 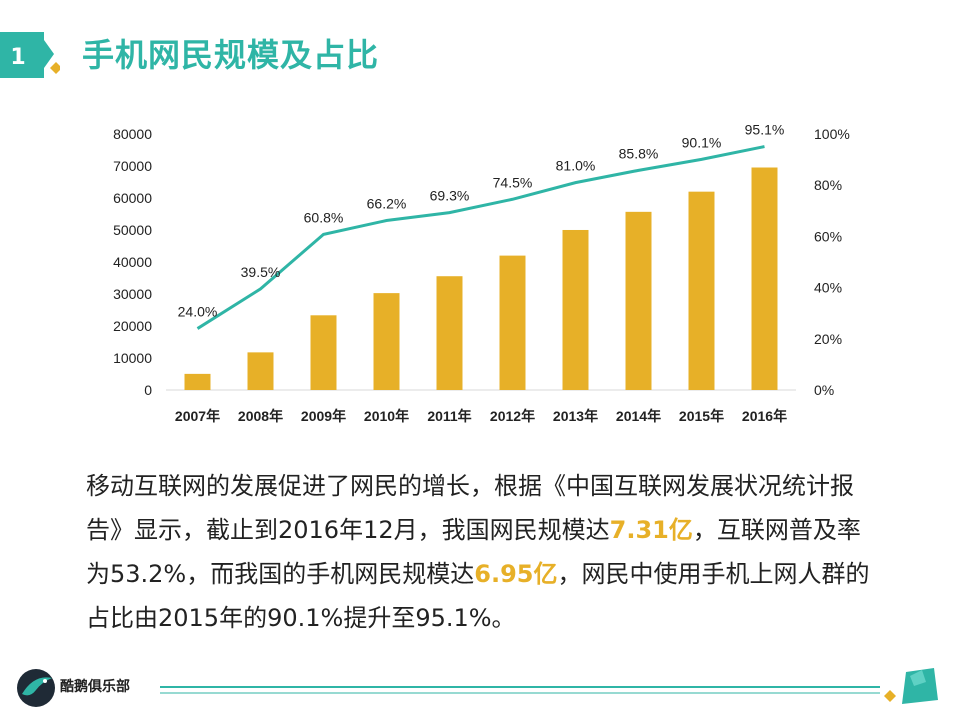 What do you see at coordinates (828, 236) in the screenshot?
I see `right-axis-tick-label: 60%` at bounding box center [828, 236].